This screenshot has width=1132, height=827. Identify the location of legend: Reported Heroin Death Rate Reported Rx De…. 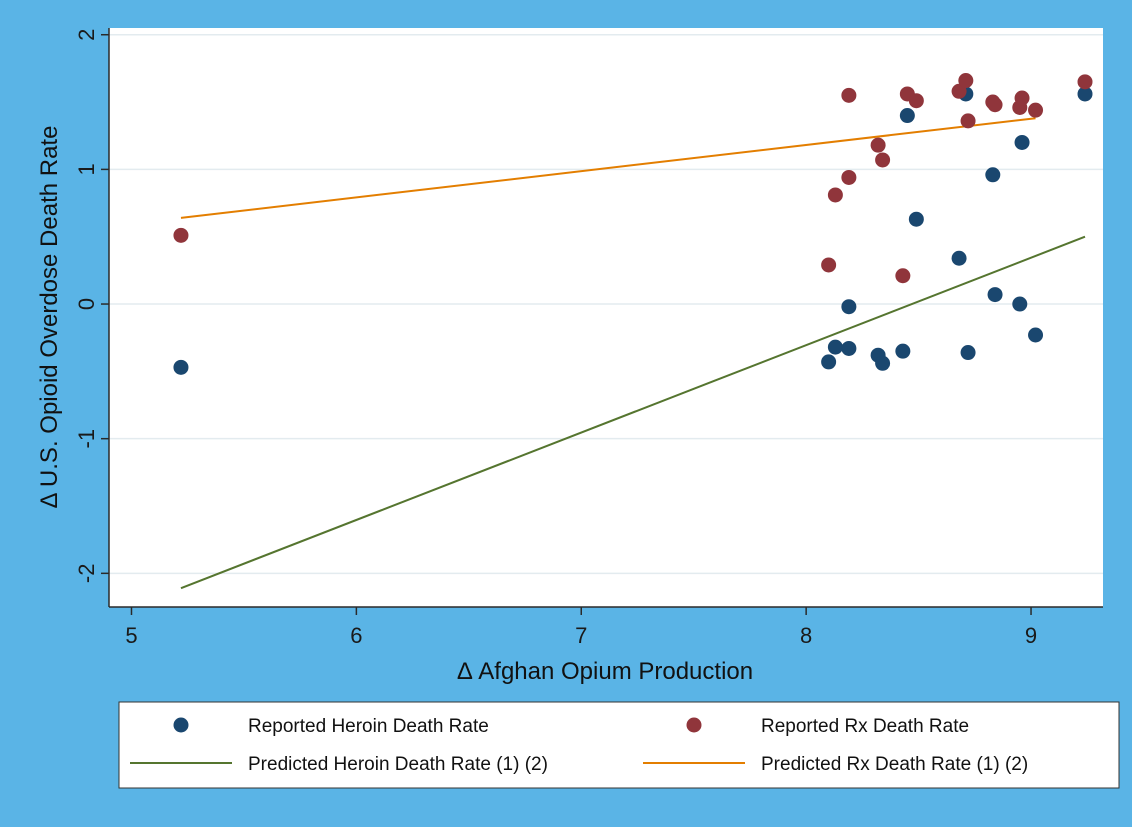
(579, 745).